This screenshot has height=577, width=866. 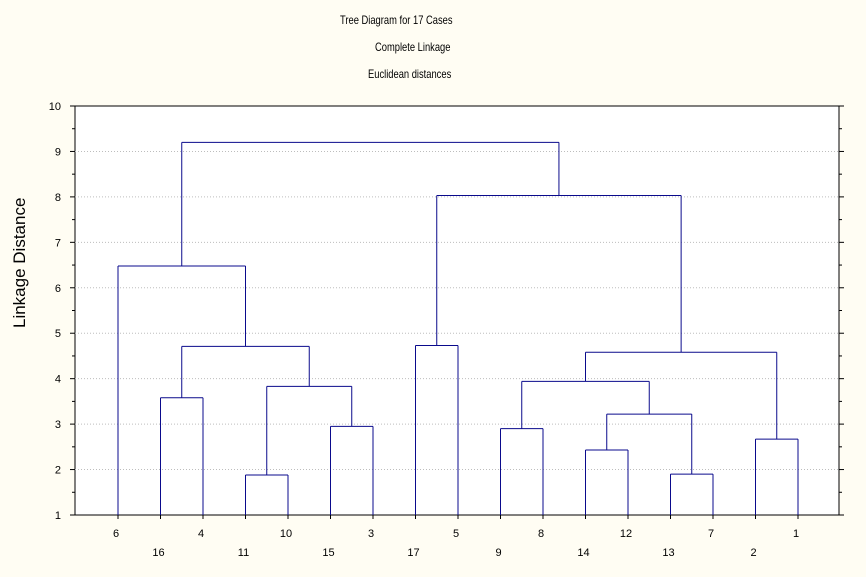 I want to click on leaf-label-7: 7, so click(x=711, y=534).